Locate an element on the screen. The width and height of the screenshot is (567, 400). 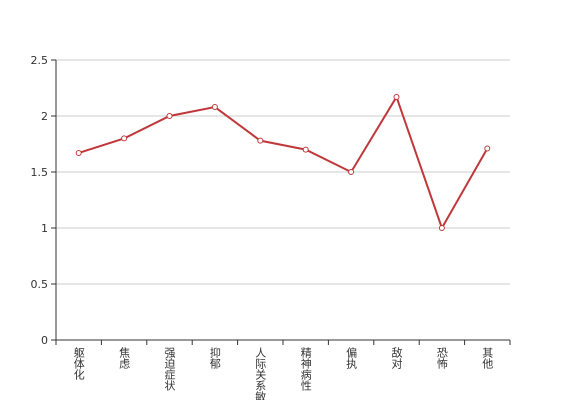
y-tick-label: 1.5 is located at coordinates (40, 172).